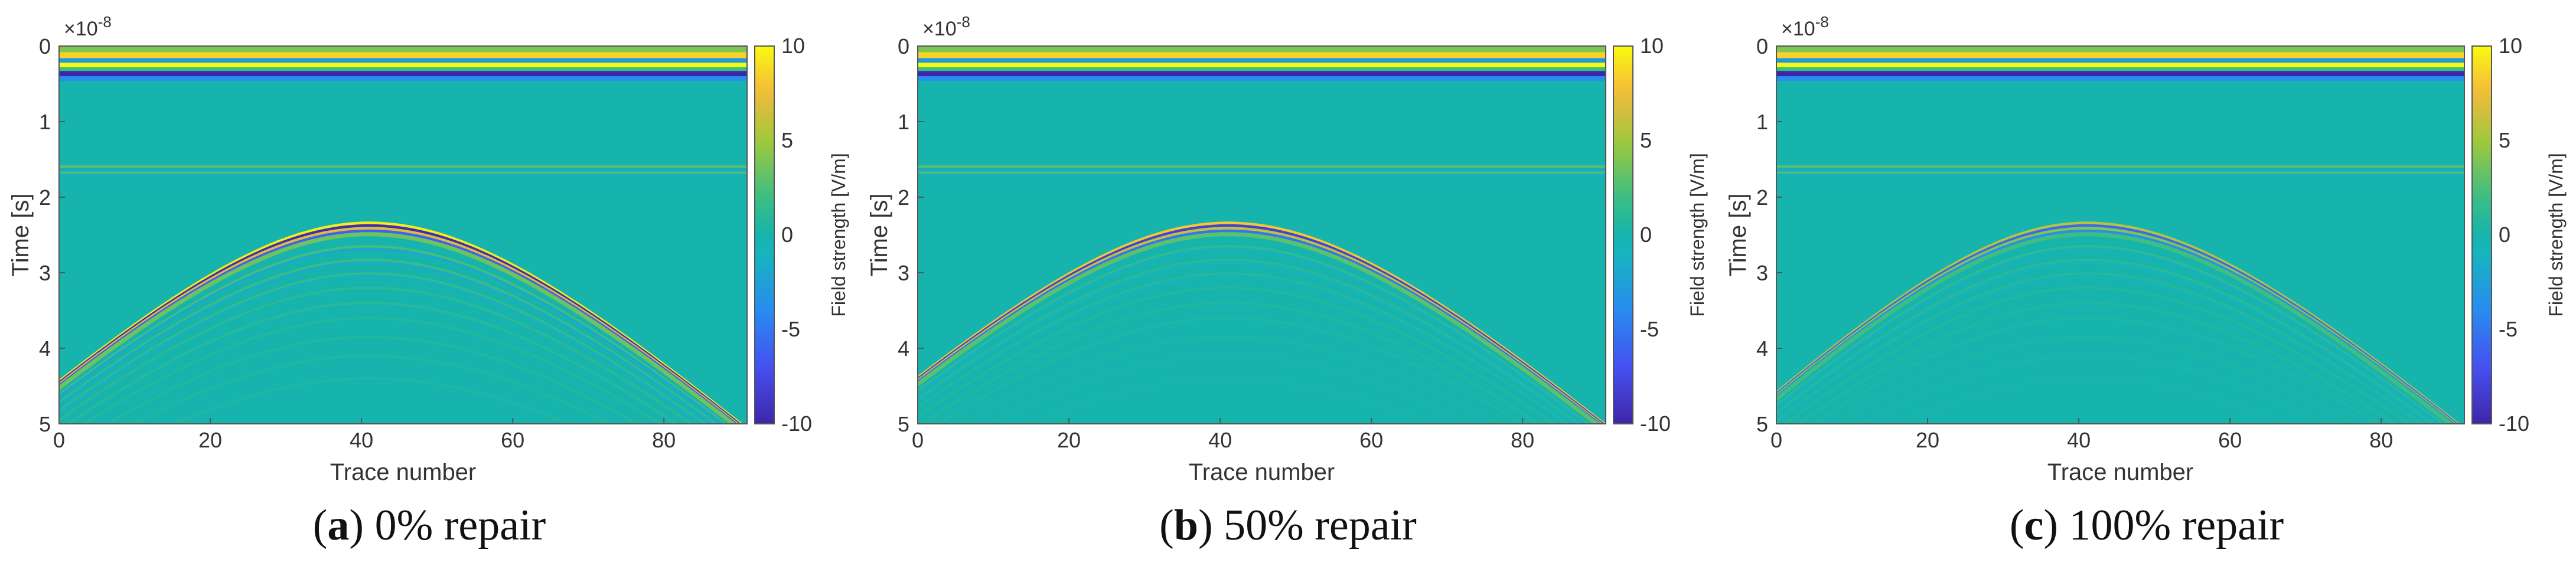  What do you see at coordinates (787, 140) in the screenshot?
I see `colorbar-tick-a-1: 5` at bounding box center [787, 140].